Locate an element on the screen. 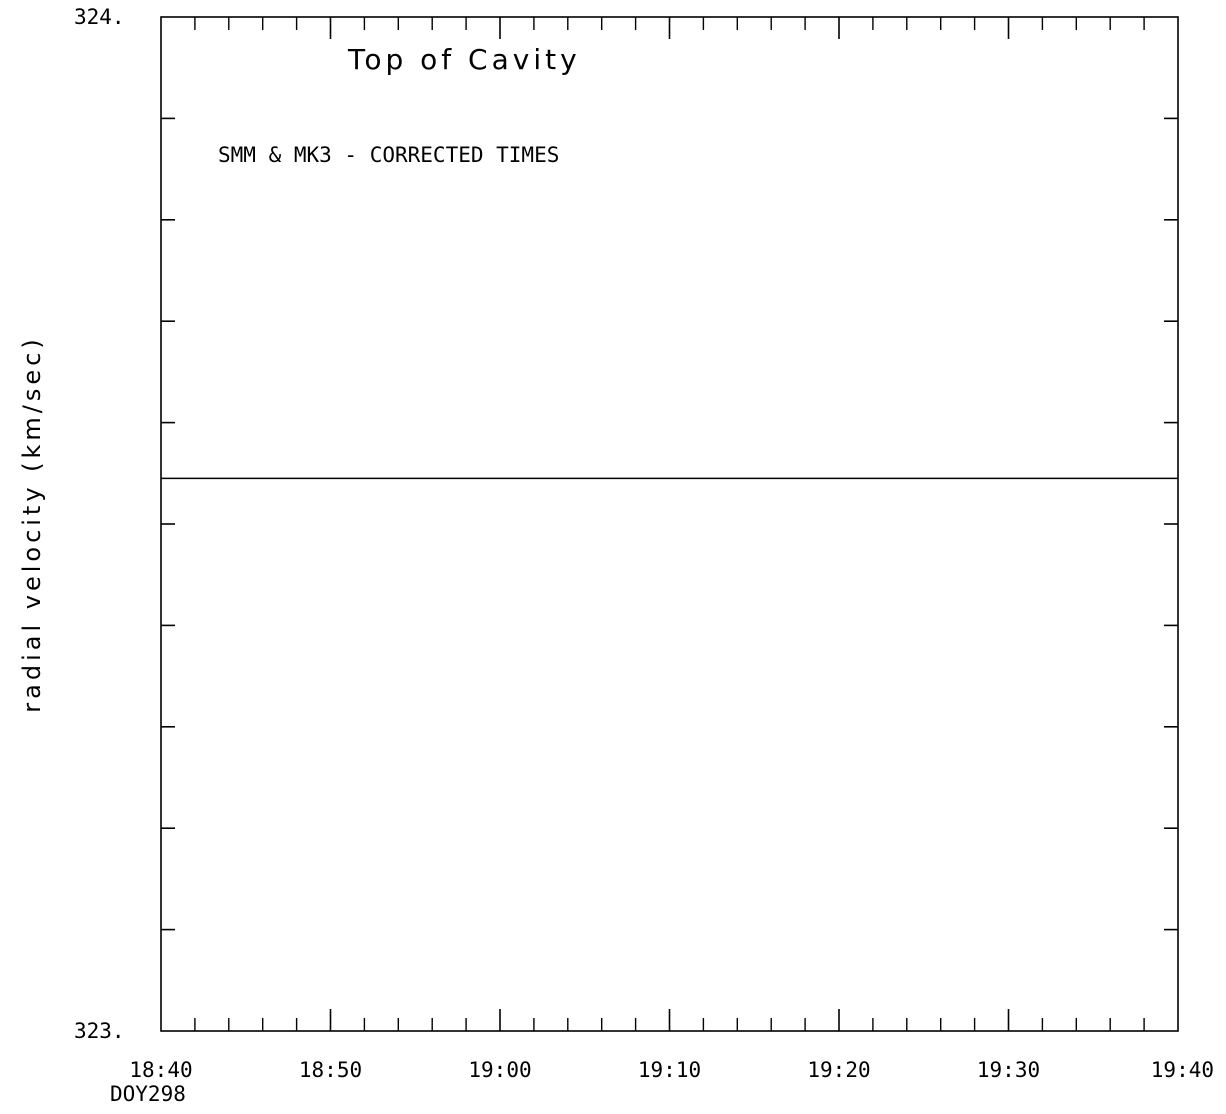  x-tick-label: 18:50 is located at coordinates (330, 1070).